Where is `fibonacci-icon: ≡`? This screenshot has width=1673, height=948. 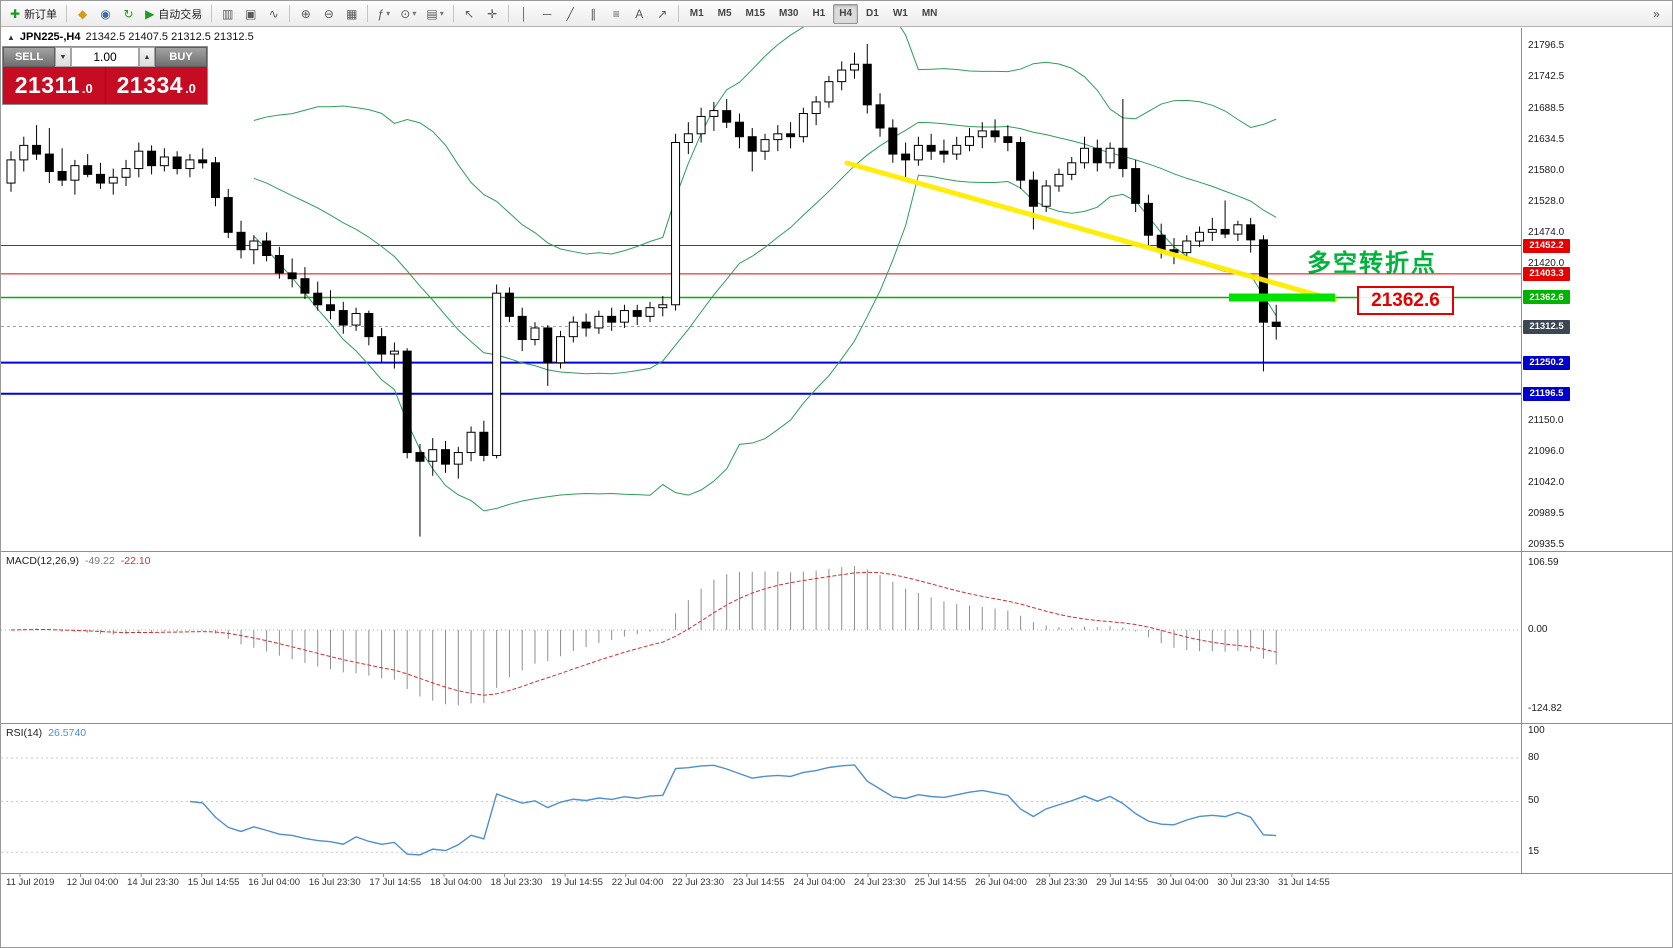
fibonacci-icon: ≡ is located at coordinates (616, 14).